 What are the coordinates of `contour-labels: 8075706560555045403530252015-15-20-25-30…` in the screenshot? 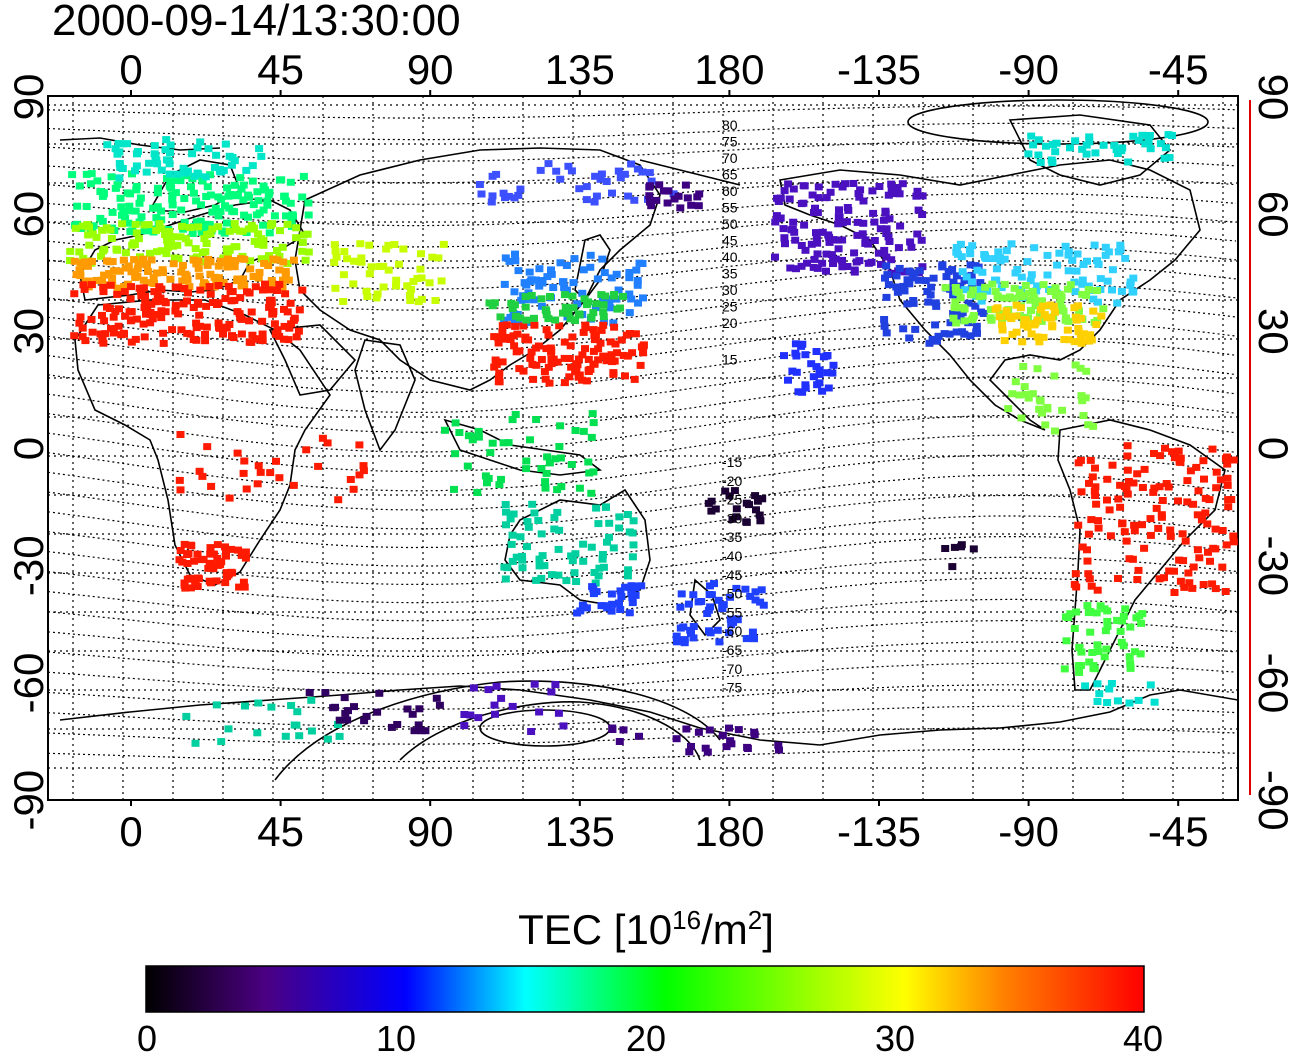 It's located at (732, 406).